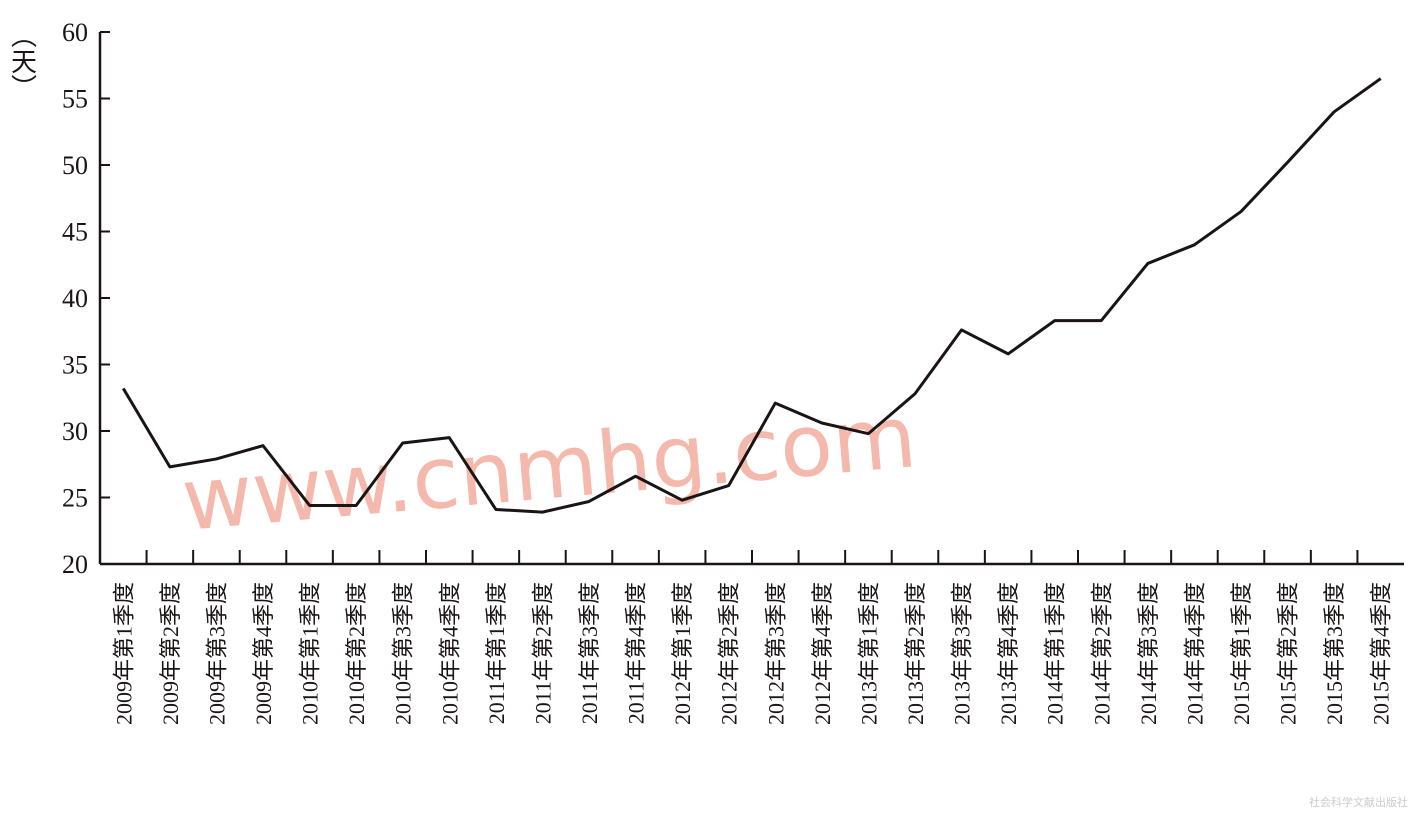  Describe the element at coordinates (729, 653) in the screenshot. I see `x-tick-label: 2012年第2季度` at that location.